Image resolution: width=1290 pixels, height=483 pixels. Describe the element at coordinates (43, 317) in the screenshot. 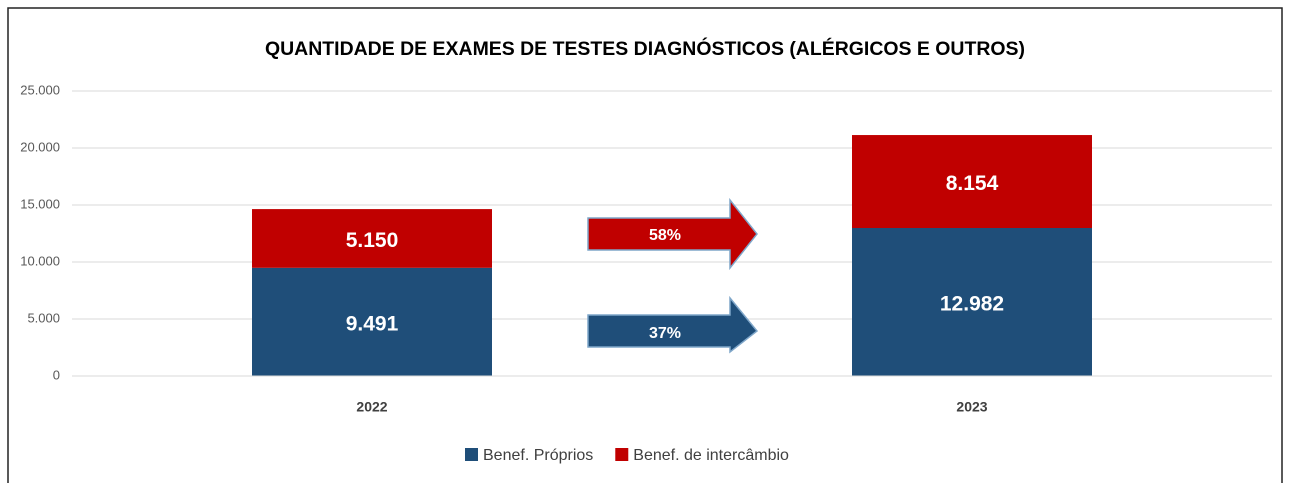

I see `y-tick-label: 5.000` at that location.